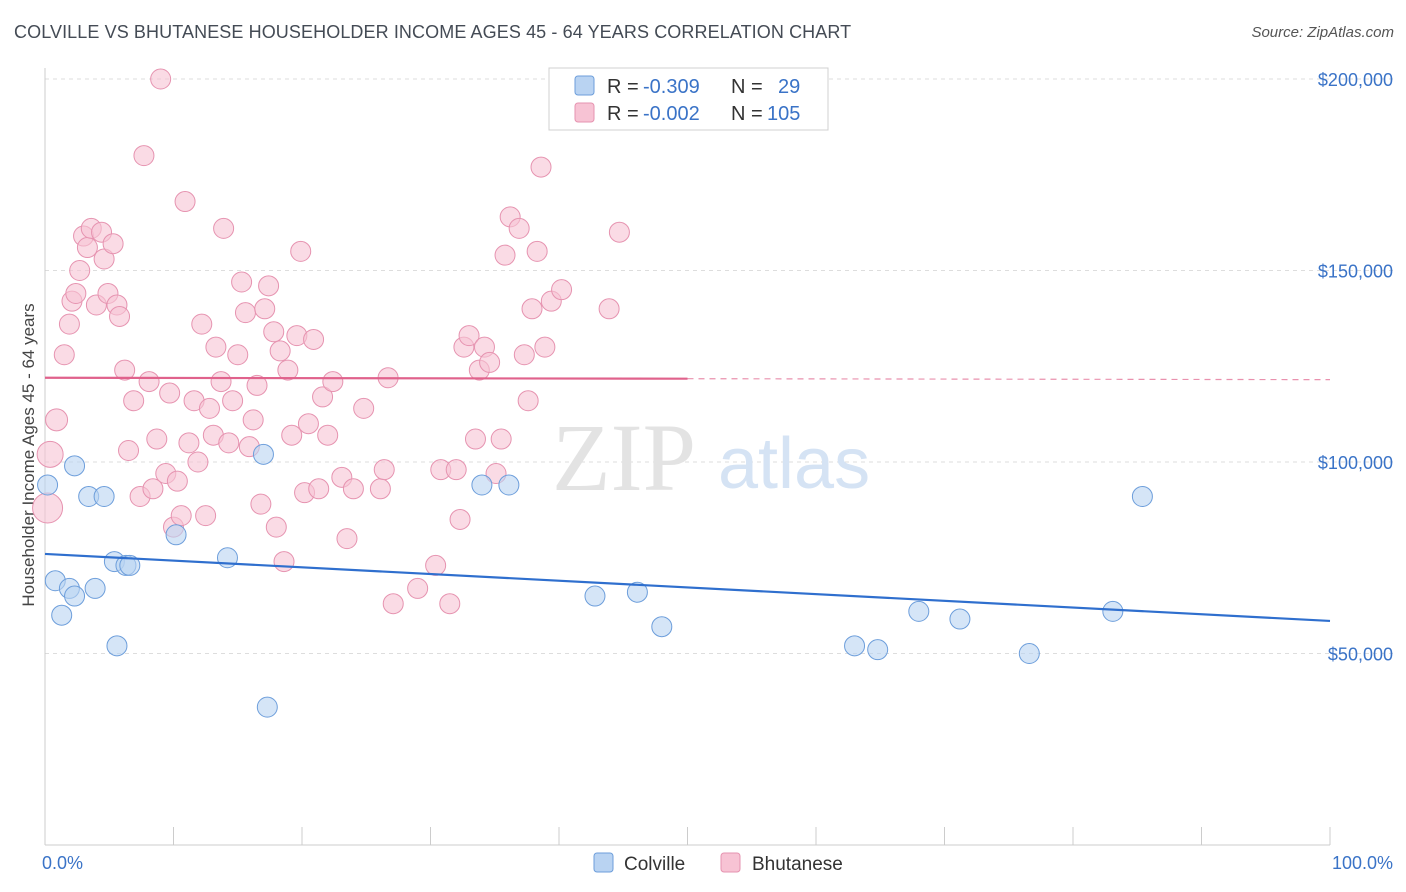 The image size is (1406, 892). What do you see at coordinates (671, 87) in the screenshot?
I see `legend-r-value: -0.309` at bounding box center [671, 87].